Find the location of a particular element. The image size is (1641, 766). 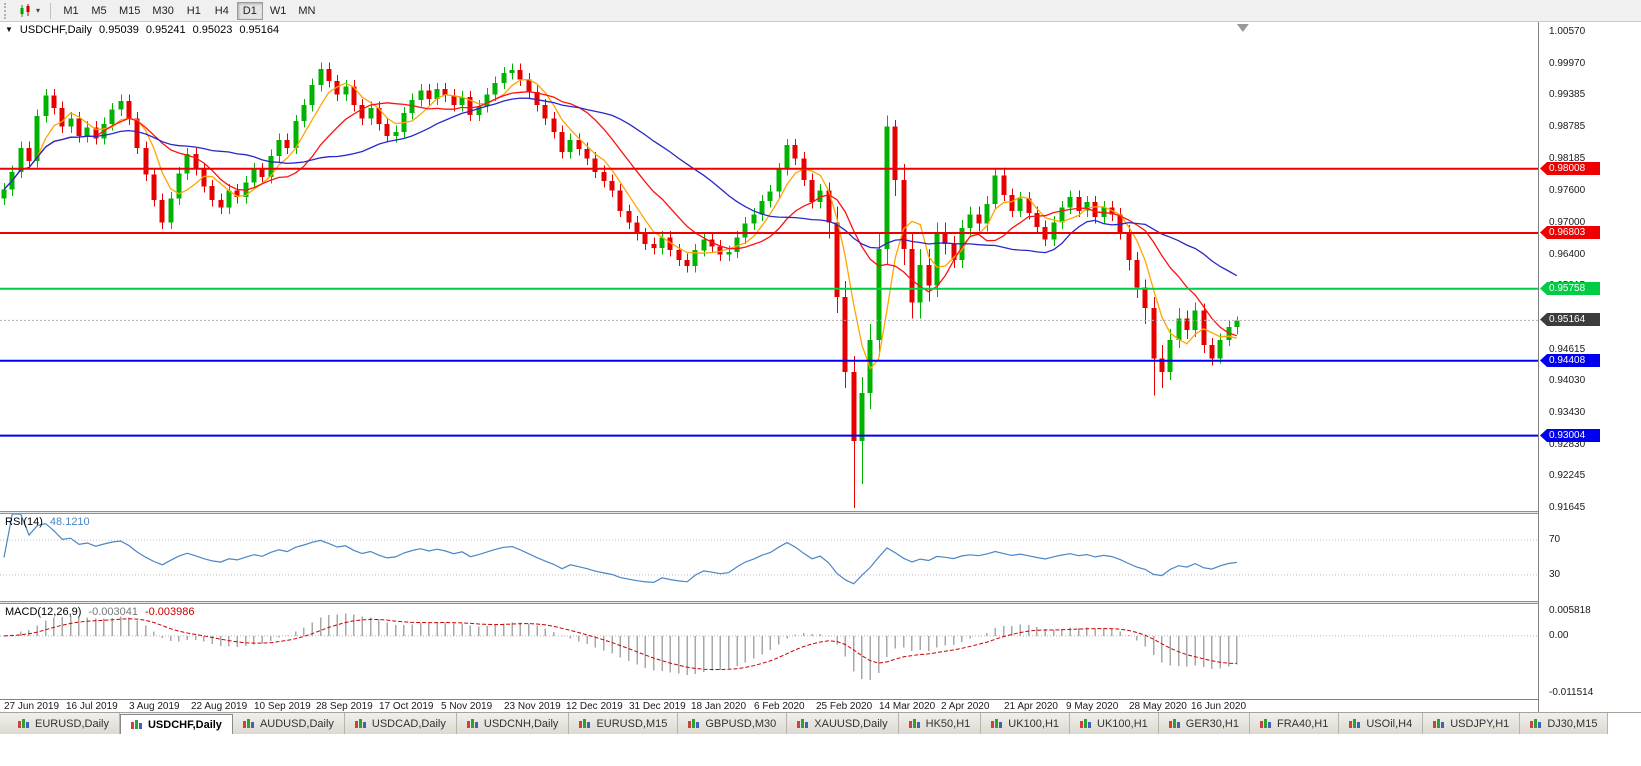

toolbar-separator is located at coordinates (51, 10).